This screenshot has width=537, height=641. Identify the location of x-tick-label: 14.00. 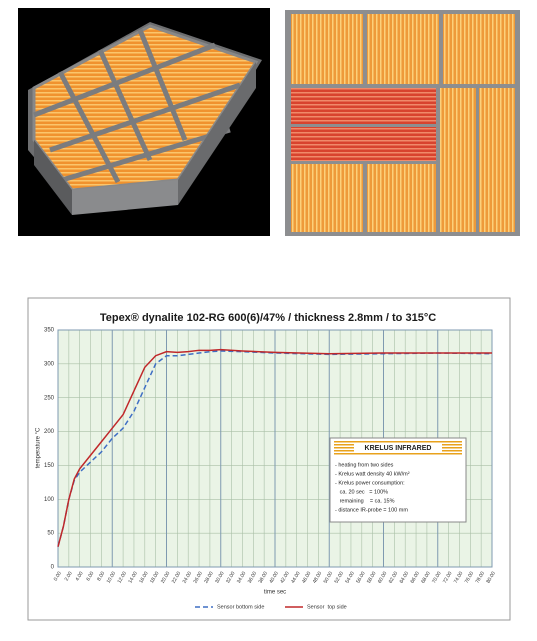
(133, 577).